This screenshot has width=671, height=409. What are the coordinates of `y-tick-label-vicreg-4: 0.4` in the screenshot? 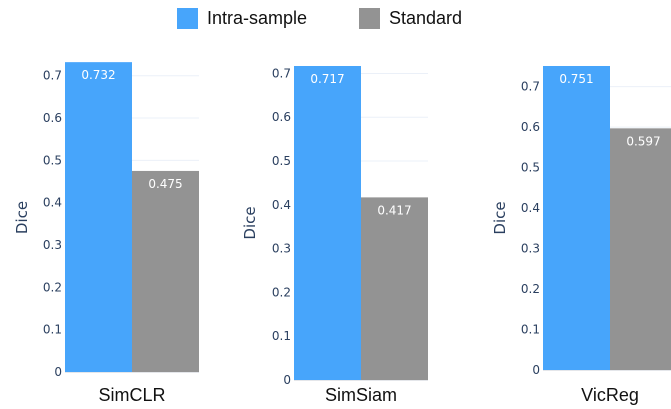 It's located at (530, 208).